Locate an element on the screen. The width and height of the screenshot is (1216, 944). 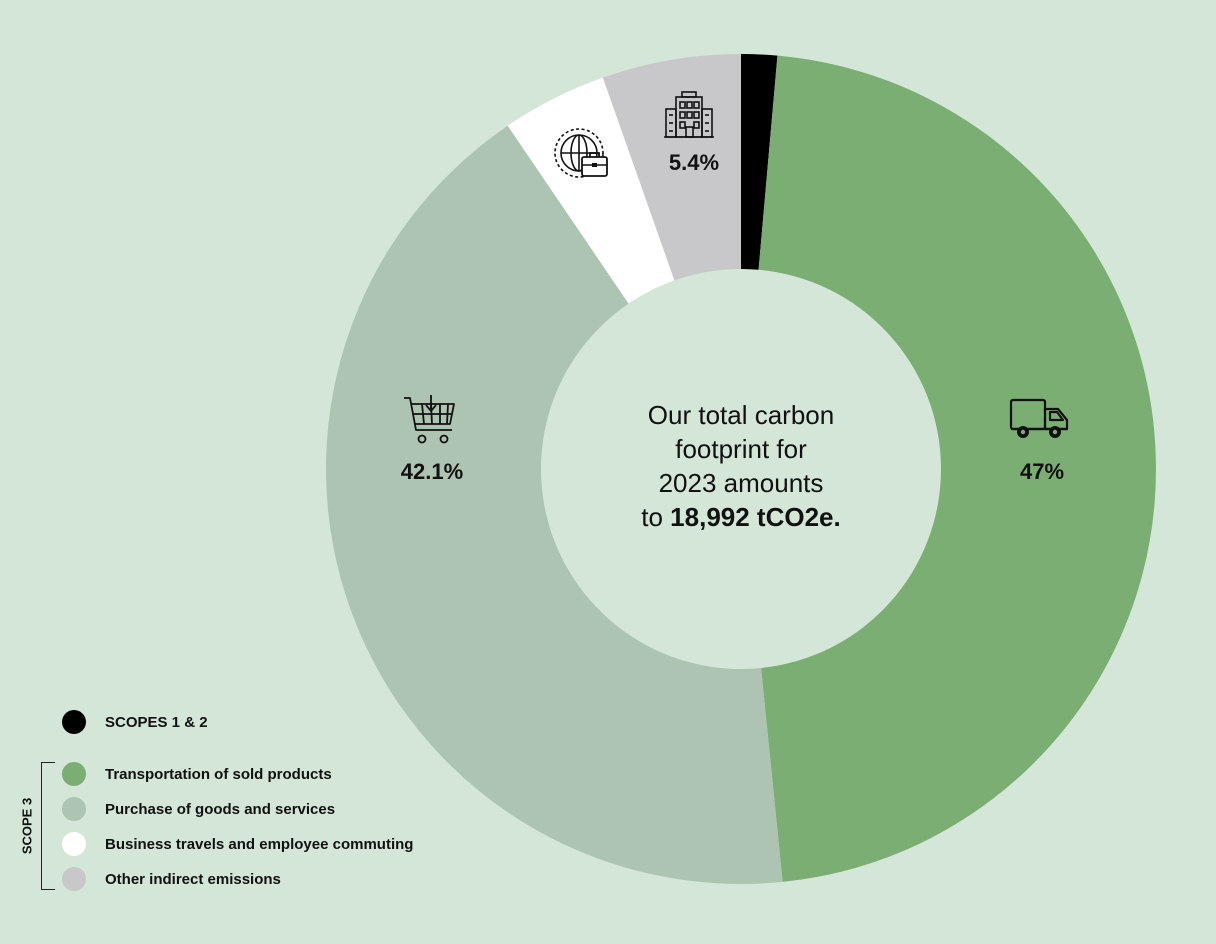
legend-swatch-travel is located at coordinates (74, 844).